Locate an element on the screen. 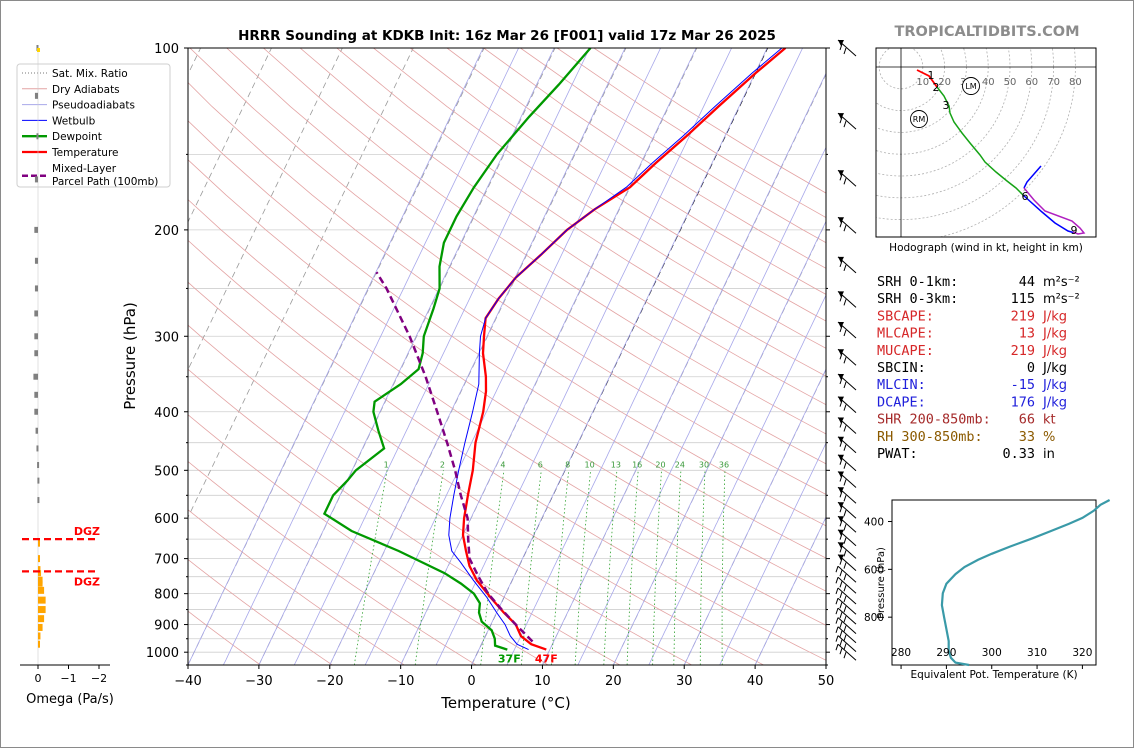 The width and height of the screenshot is (1134, 748). mixing-ratio-label: 20 is located at coordinates (660, 464).